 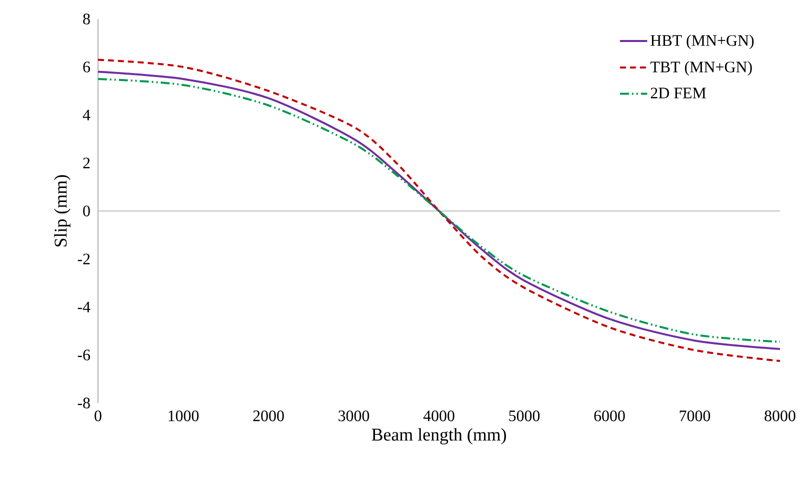 I want to click on x-tick-label: 0, so click(x=98, y=416).